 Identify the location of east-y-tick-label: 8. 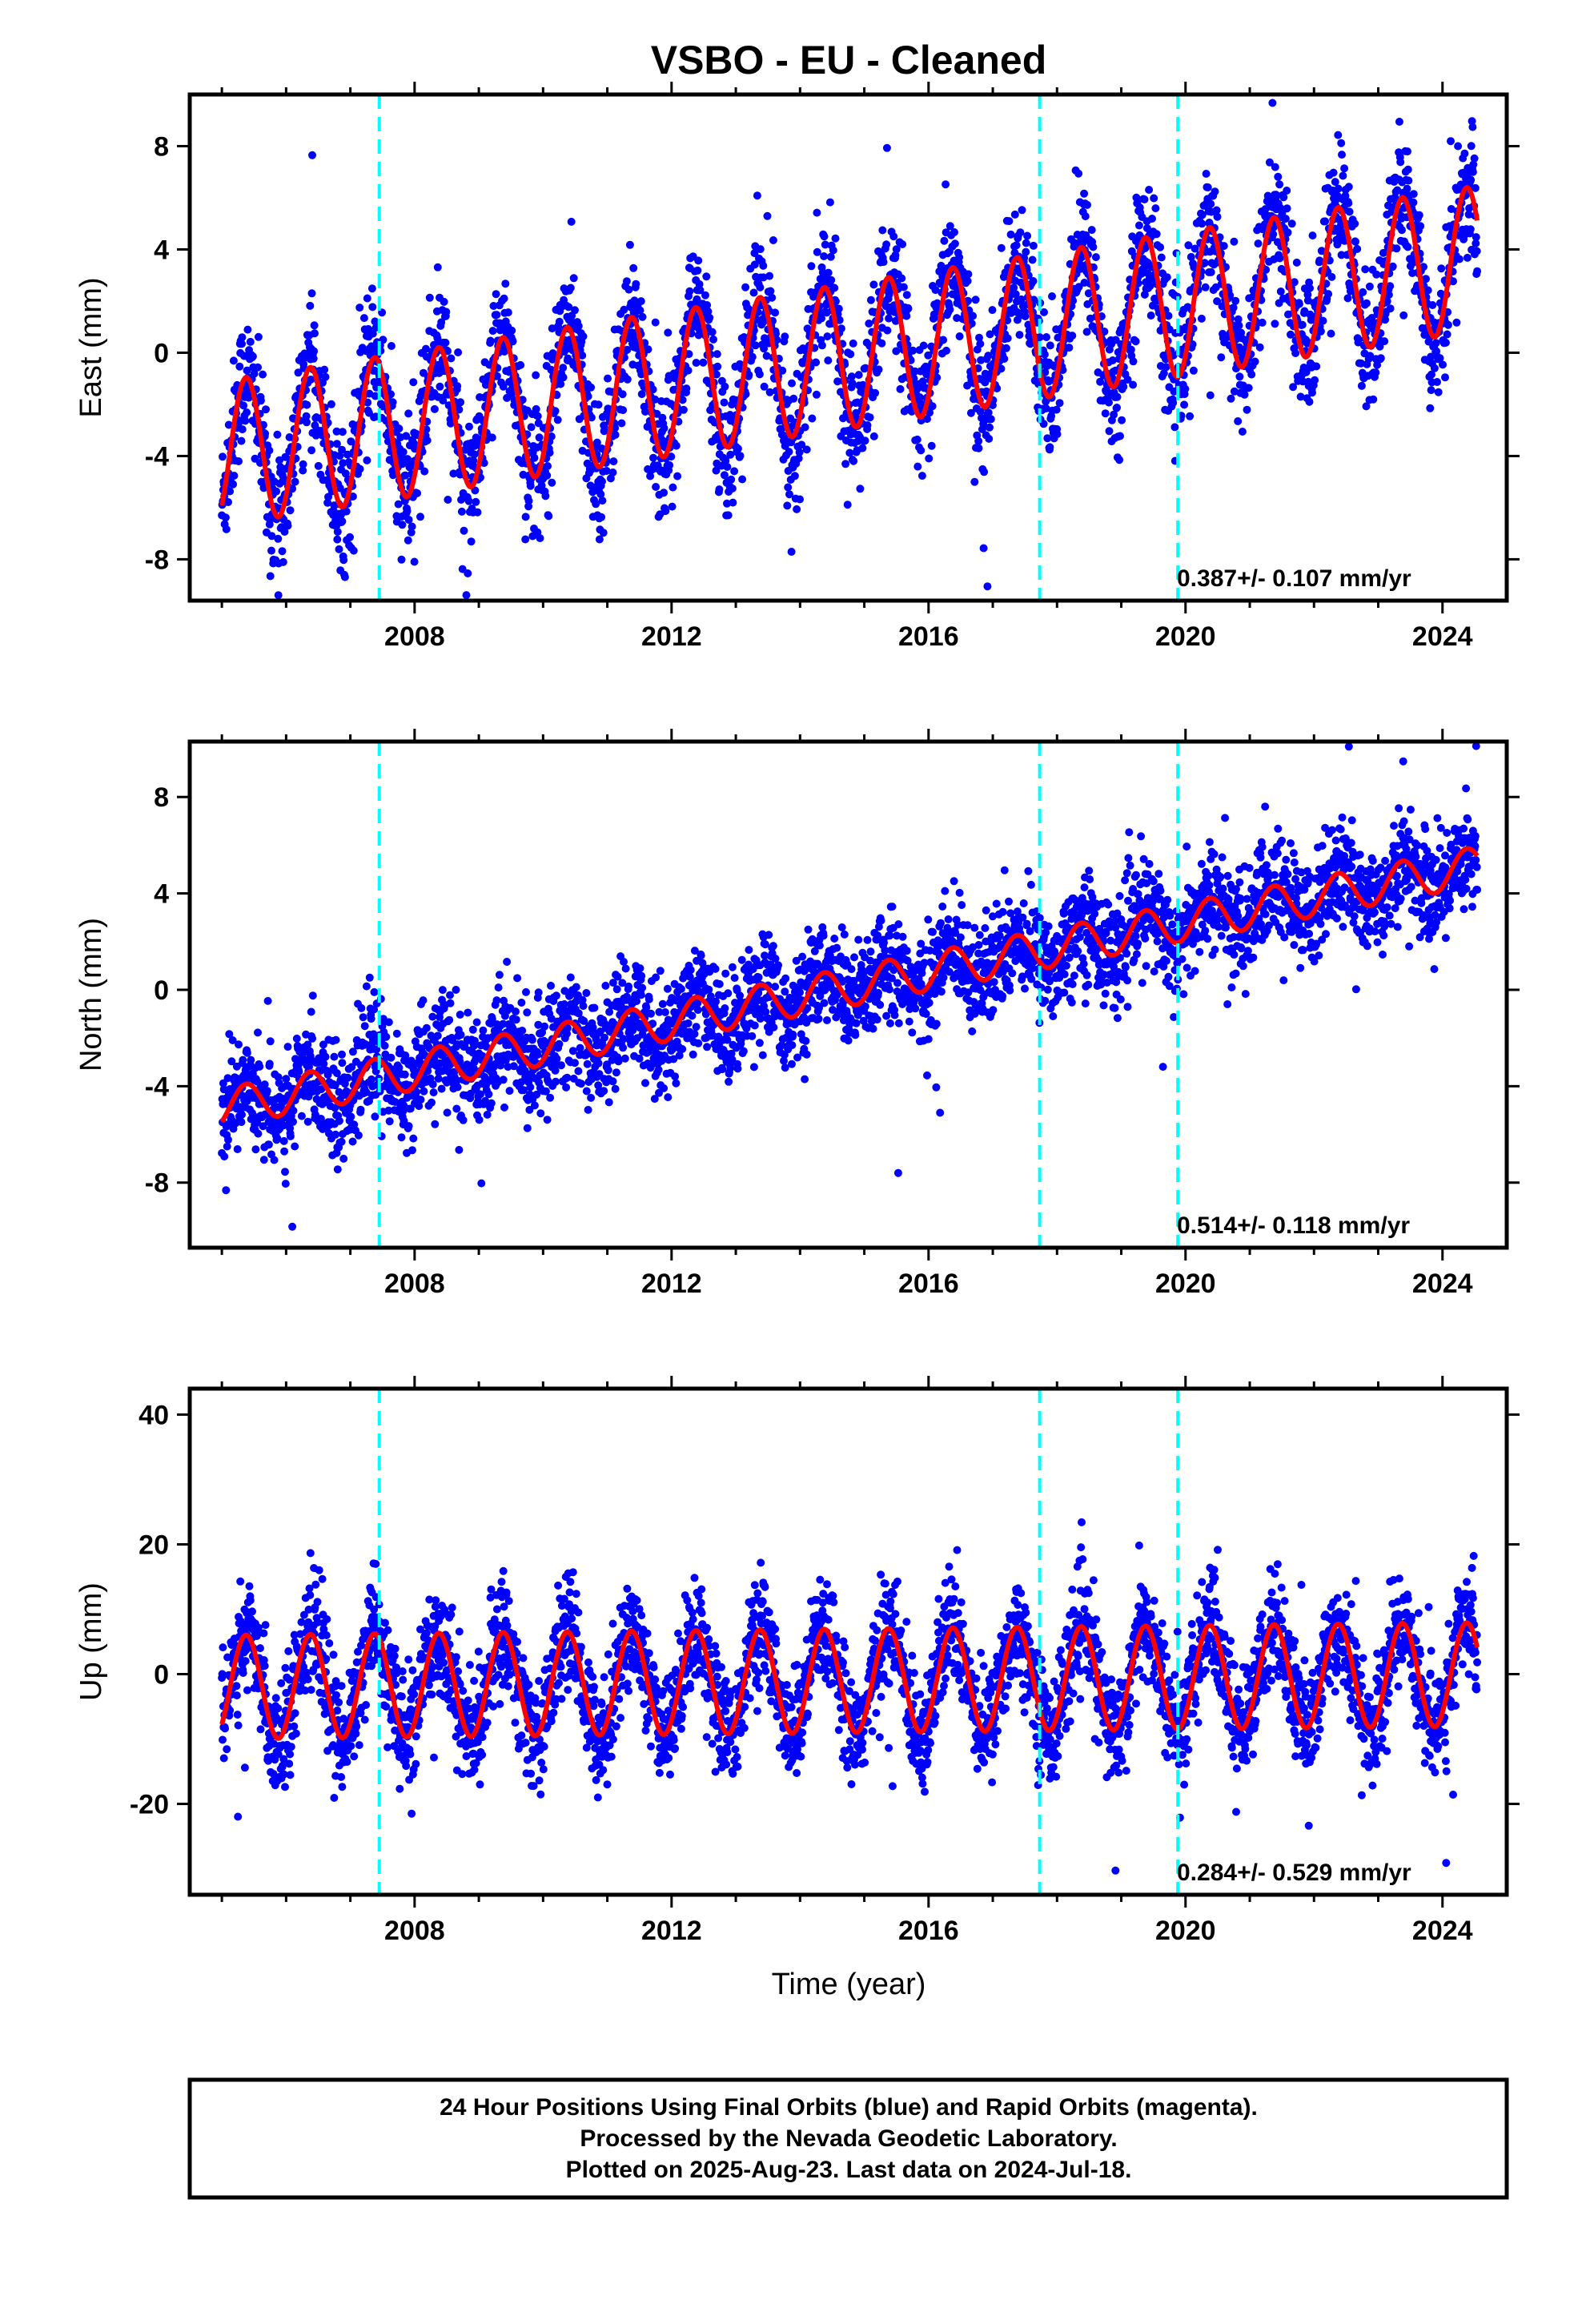
(161, 146).